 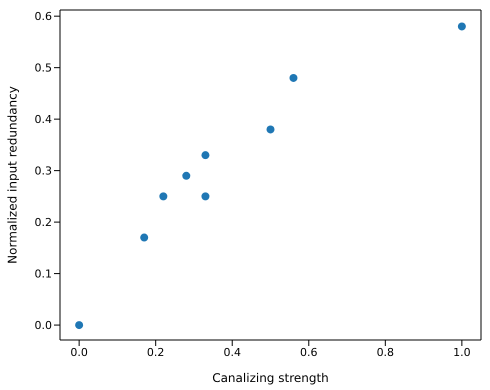 I want to click on y-tick-label: 0.0, so click(x=43, y=325).